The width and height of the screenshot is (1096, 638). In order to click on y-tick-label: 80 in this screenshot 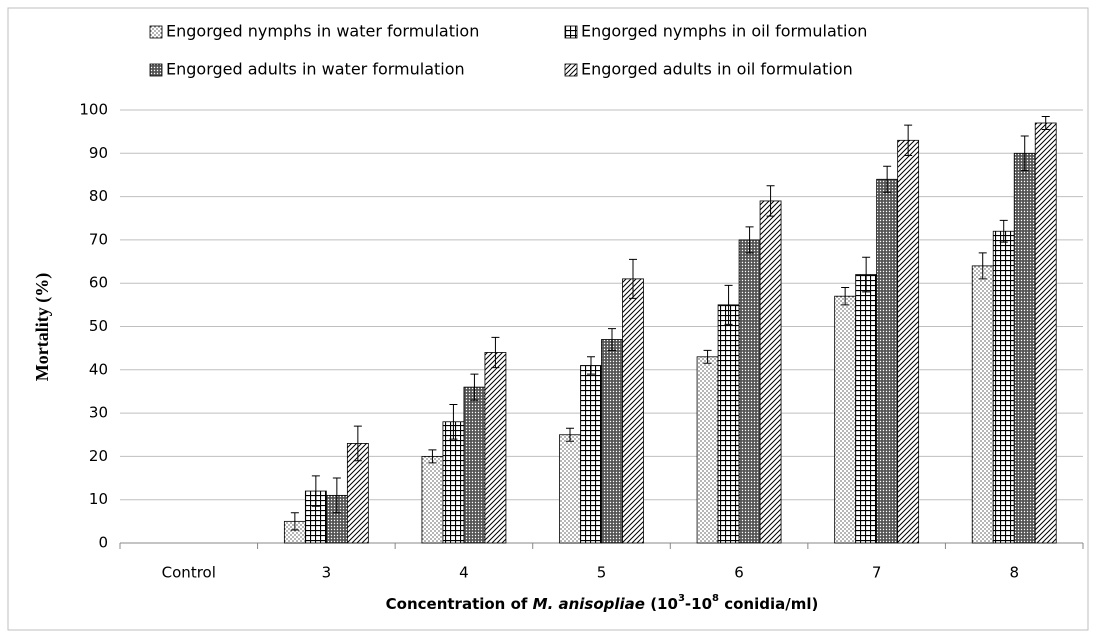, I will do `click(98, 196)`.